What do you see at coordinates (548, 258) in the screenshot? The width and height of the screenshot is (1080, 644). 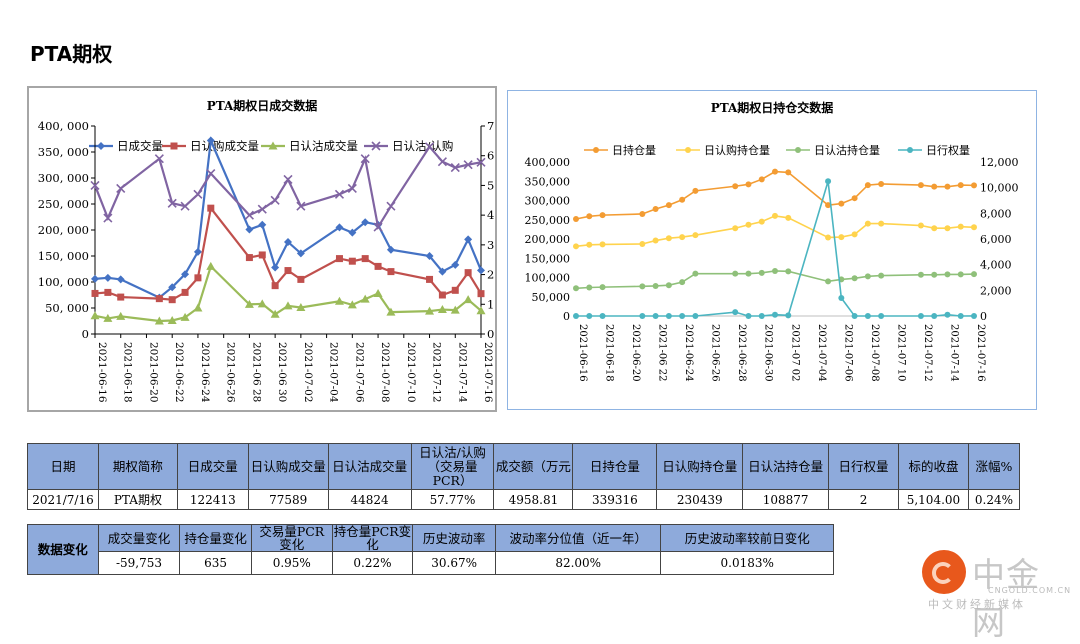 I see `y-tick-label: 150,000` at bounding box center [548, 258].